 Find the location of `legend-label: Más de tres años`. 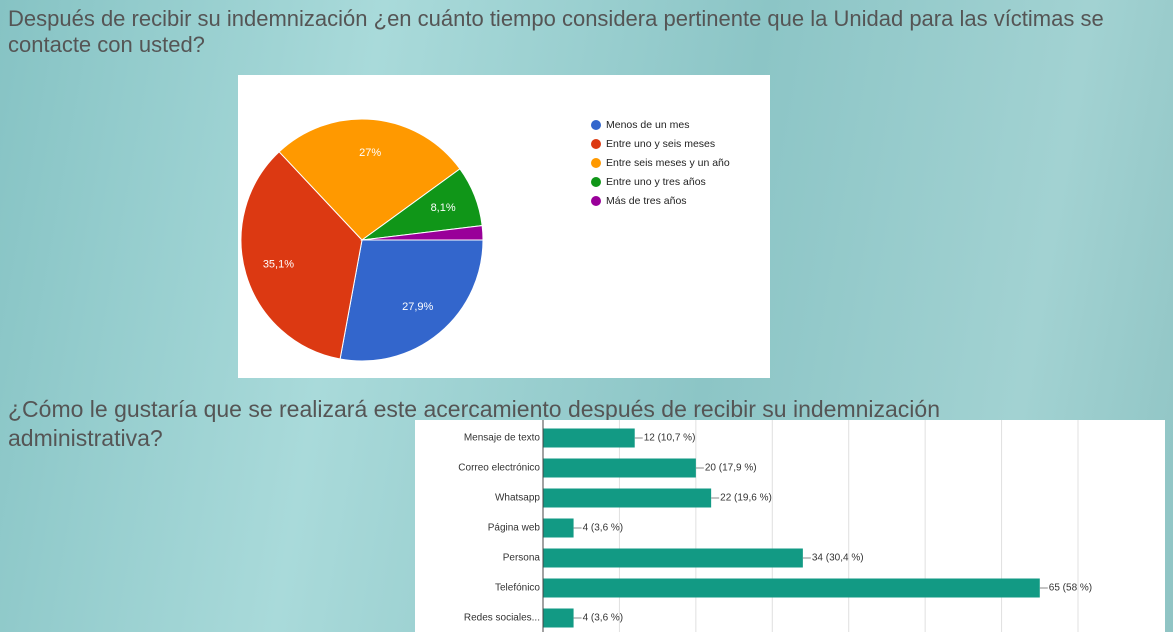

legend-label: Más de tres años is located at coordinates (646, 201).